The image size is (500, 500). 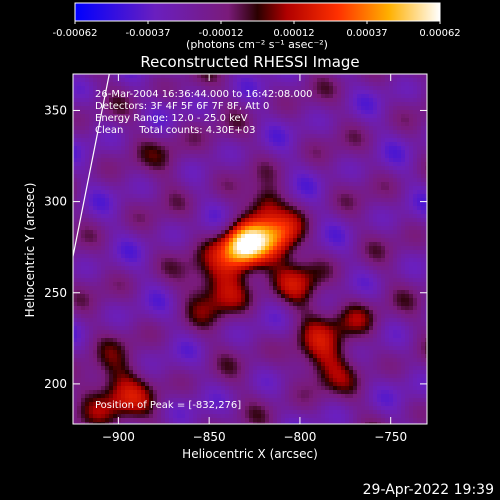 What do you see at coordinates (55, 384) in the screenshot?
I see `y-tick-label: 200` at bounding box center [55, 384].